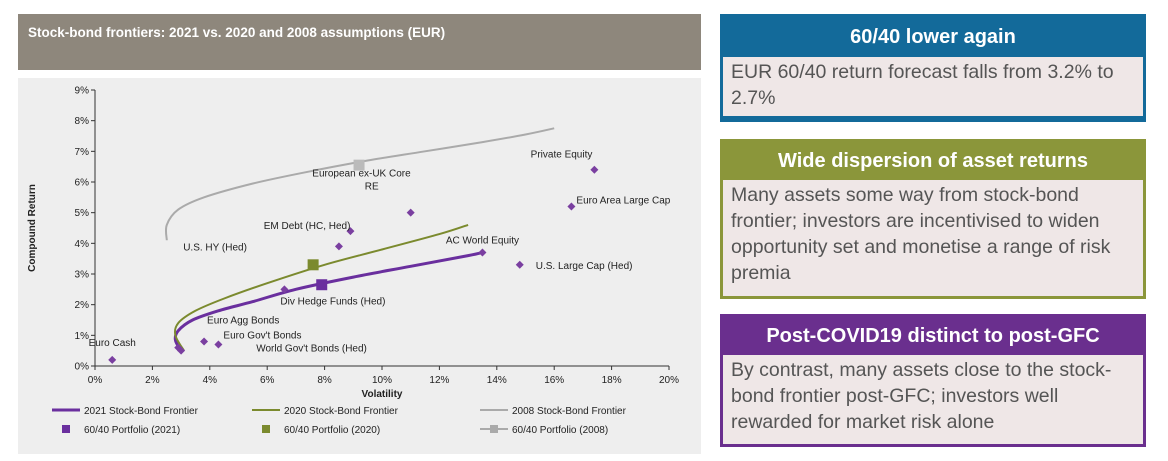  I want to click on x-tick-label: 12%, so click(439, 380).